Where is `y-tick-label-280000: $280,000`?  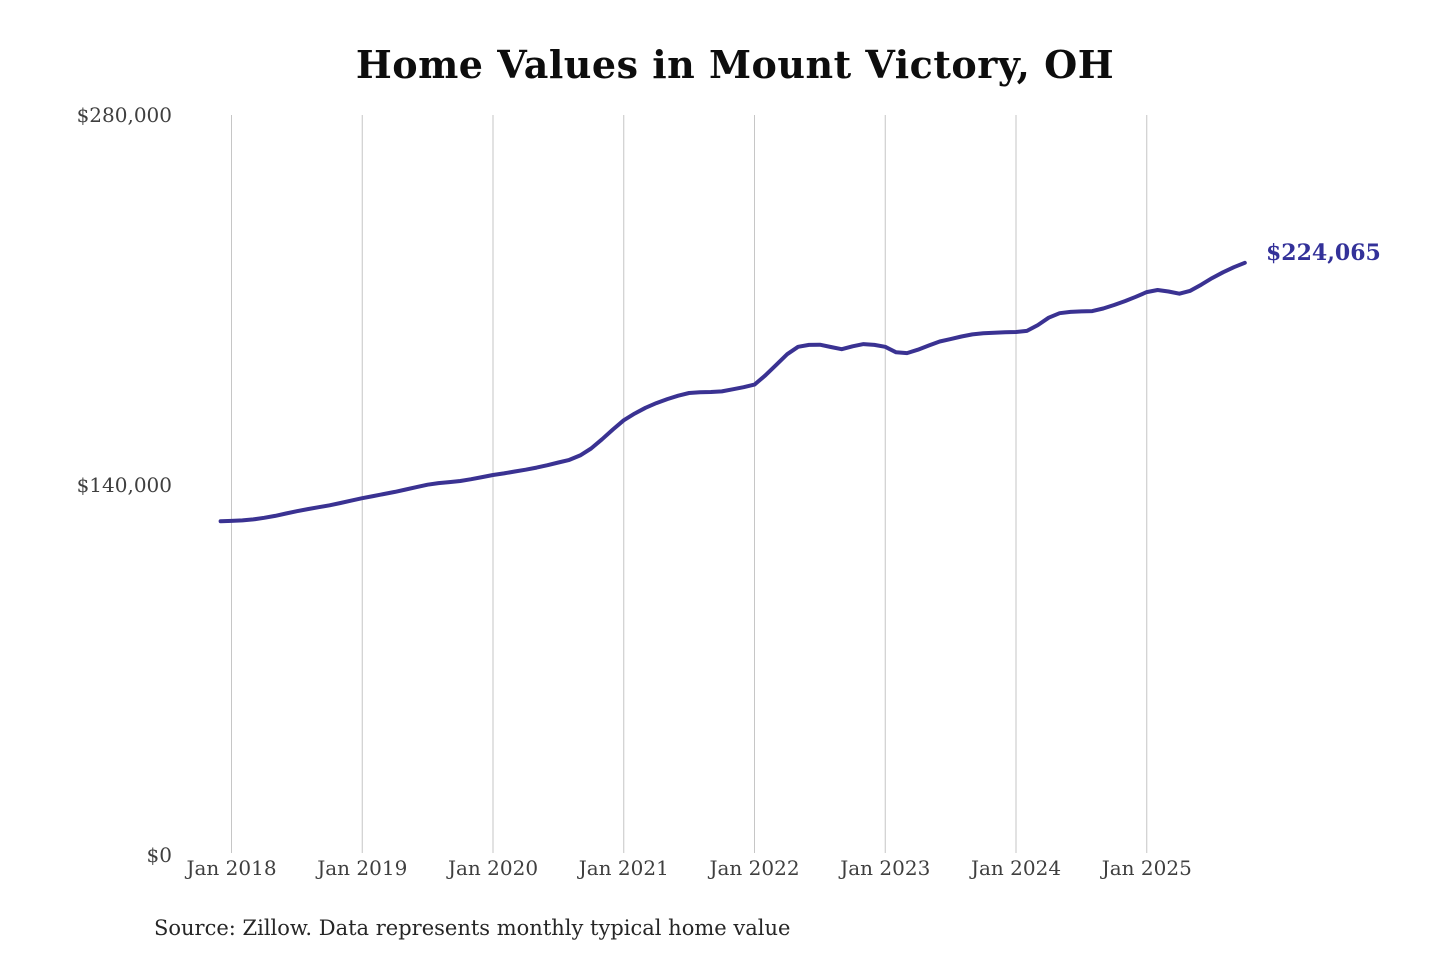
y-tick-label-280000: $280,000 is located at coordinates (124, 115).